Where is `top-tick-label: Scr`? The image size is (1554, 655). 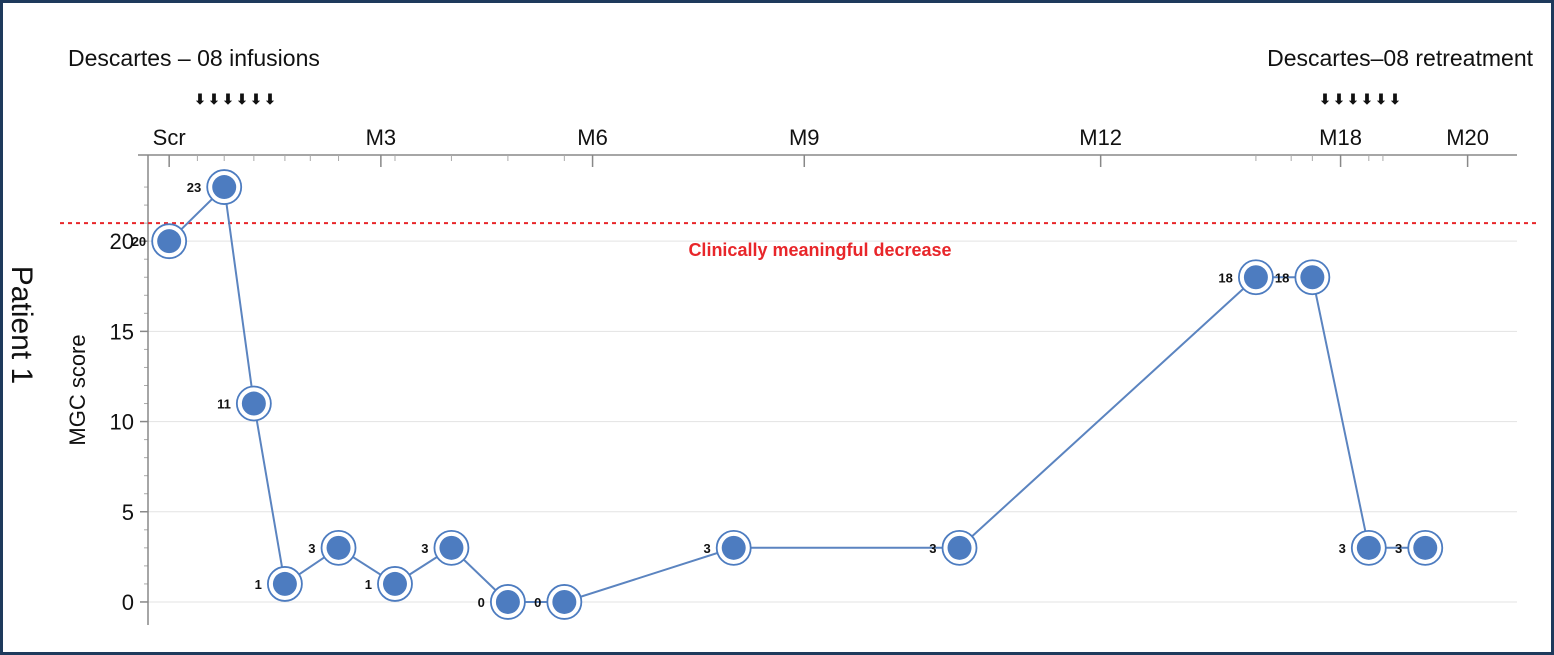 top-tick-label: Scr is located at coordinates (169, 137).